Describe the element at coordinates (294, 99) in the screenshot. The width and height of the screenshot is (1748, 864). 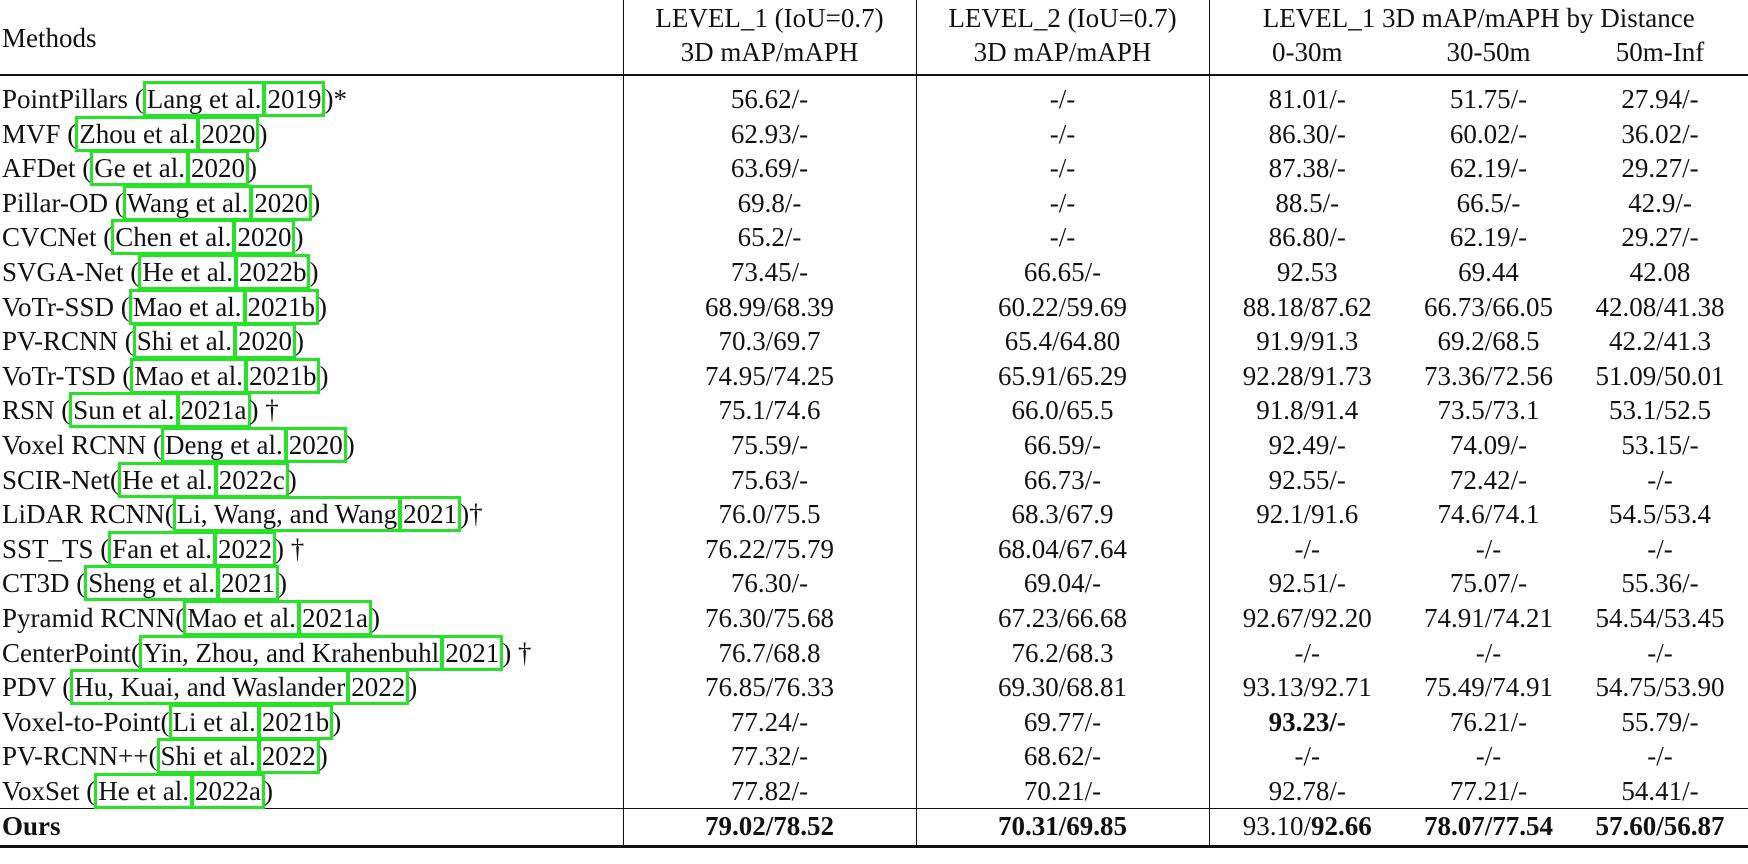
I see `citation-year-link: 2019` at that location.